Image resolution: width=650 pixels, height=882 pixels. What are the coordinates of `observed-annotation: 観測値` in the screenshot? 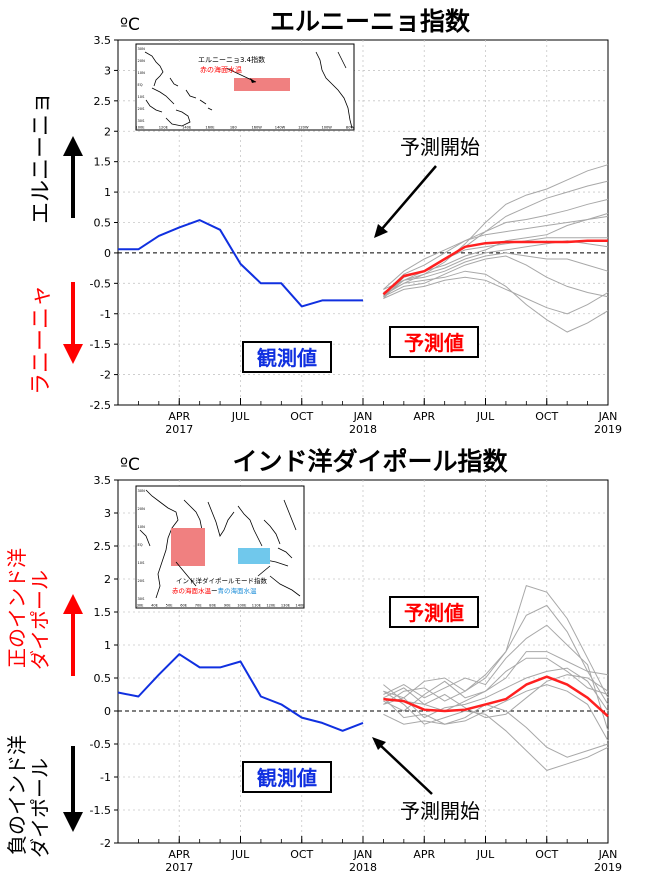 It's located at (287, 778).